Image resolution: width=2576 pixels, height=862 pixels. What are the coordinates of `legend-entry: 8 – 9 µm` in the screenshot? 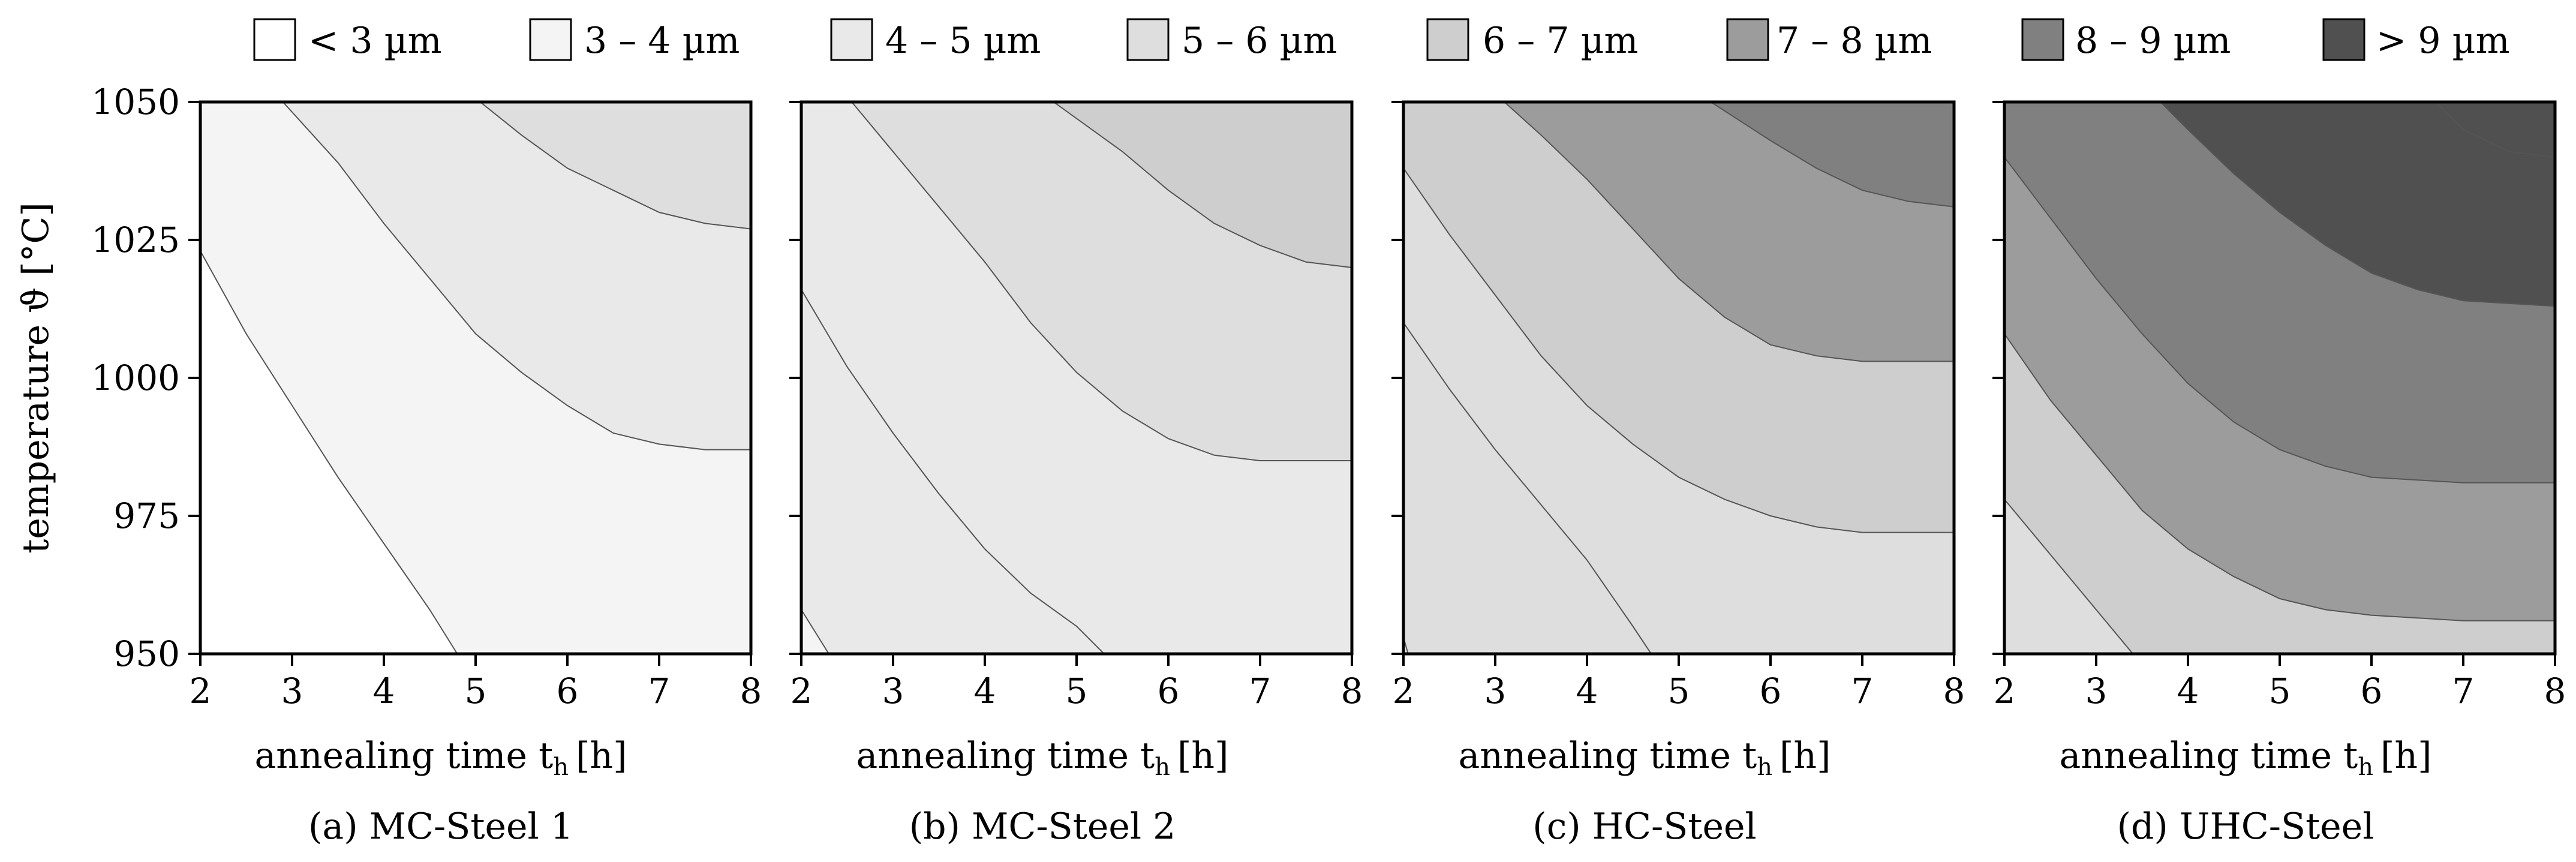 It's located at (2126, 40).